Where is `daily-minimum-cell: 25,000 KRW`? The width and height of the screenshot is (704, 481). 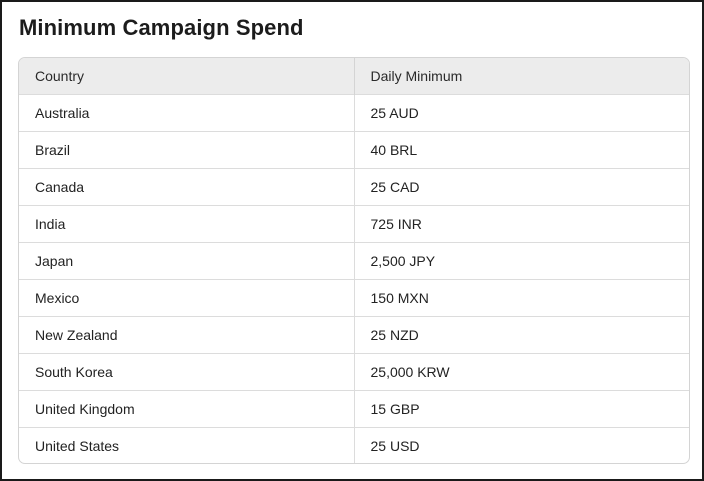 daily-minimum-cell: 25,000 KRW is located at coordinates (410, 371).